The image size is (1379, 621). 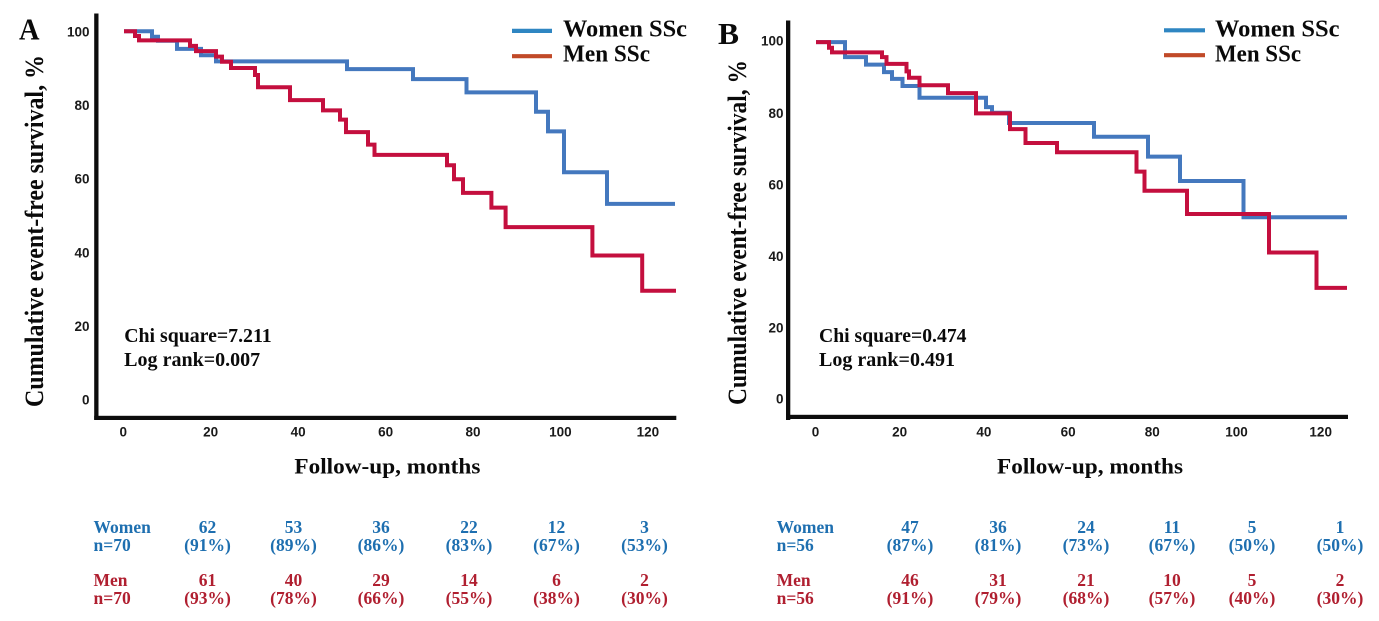 I want to click on svg-text: Log rank=0.007, so click(x=192, y=360).